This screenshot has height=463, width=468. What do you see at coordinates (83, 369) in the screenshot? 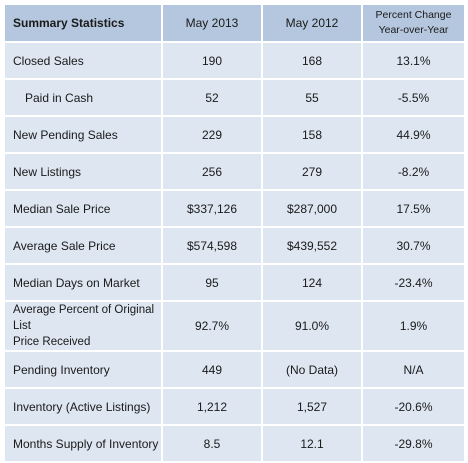
I see `row-label: Pending Inventory` at bounding box center [83, 369].